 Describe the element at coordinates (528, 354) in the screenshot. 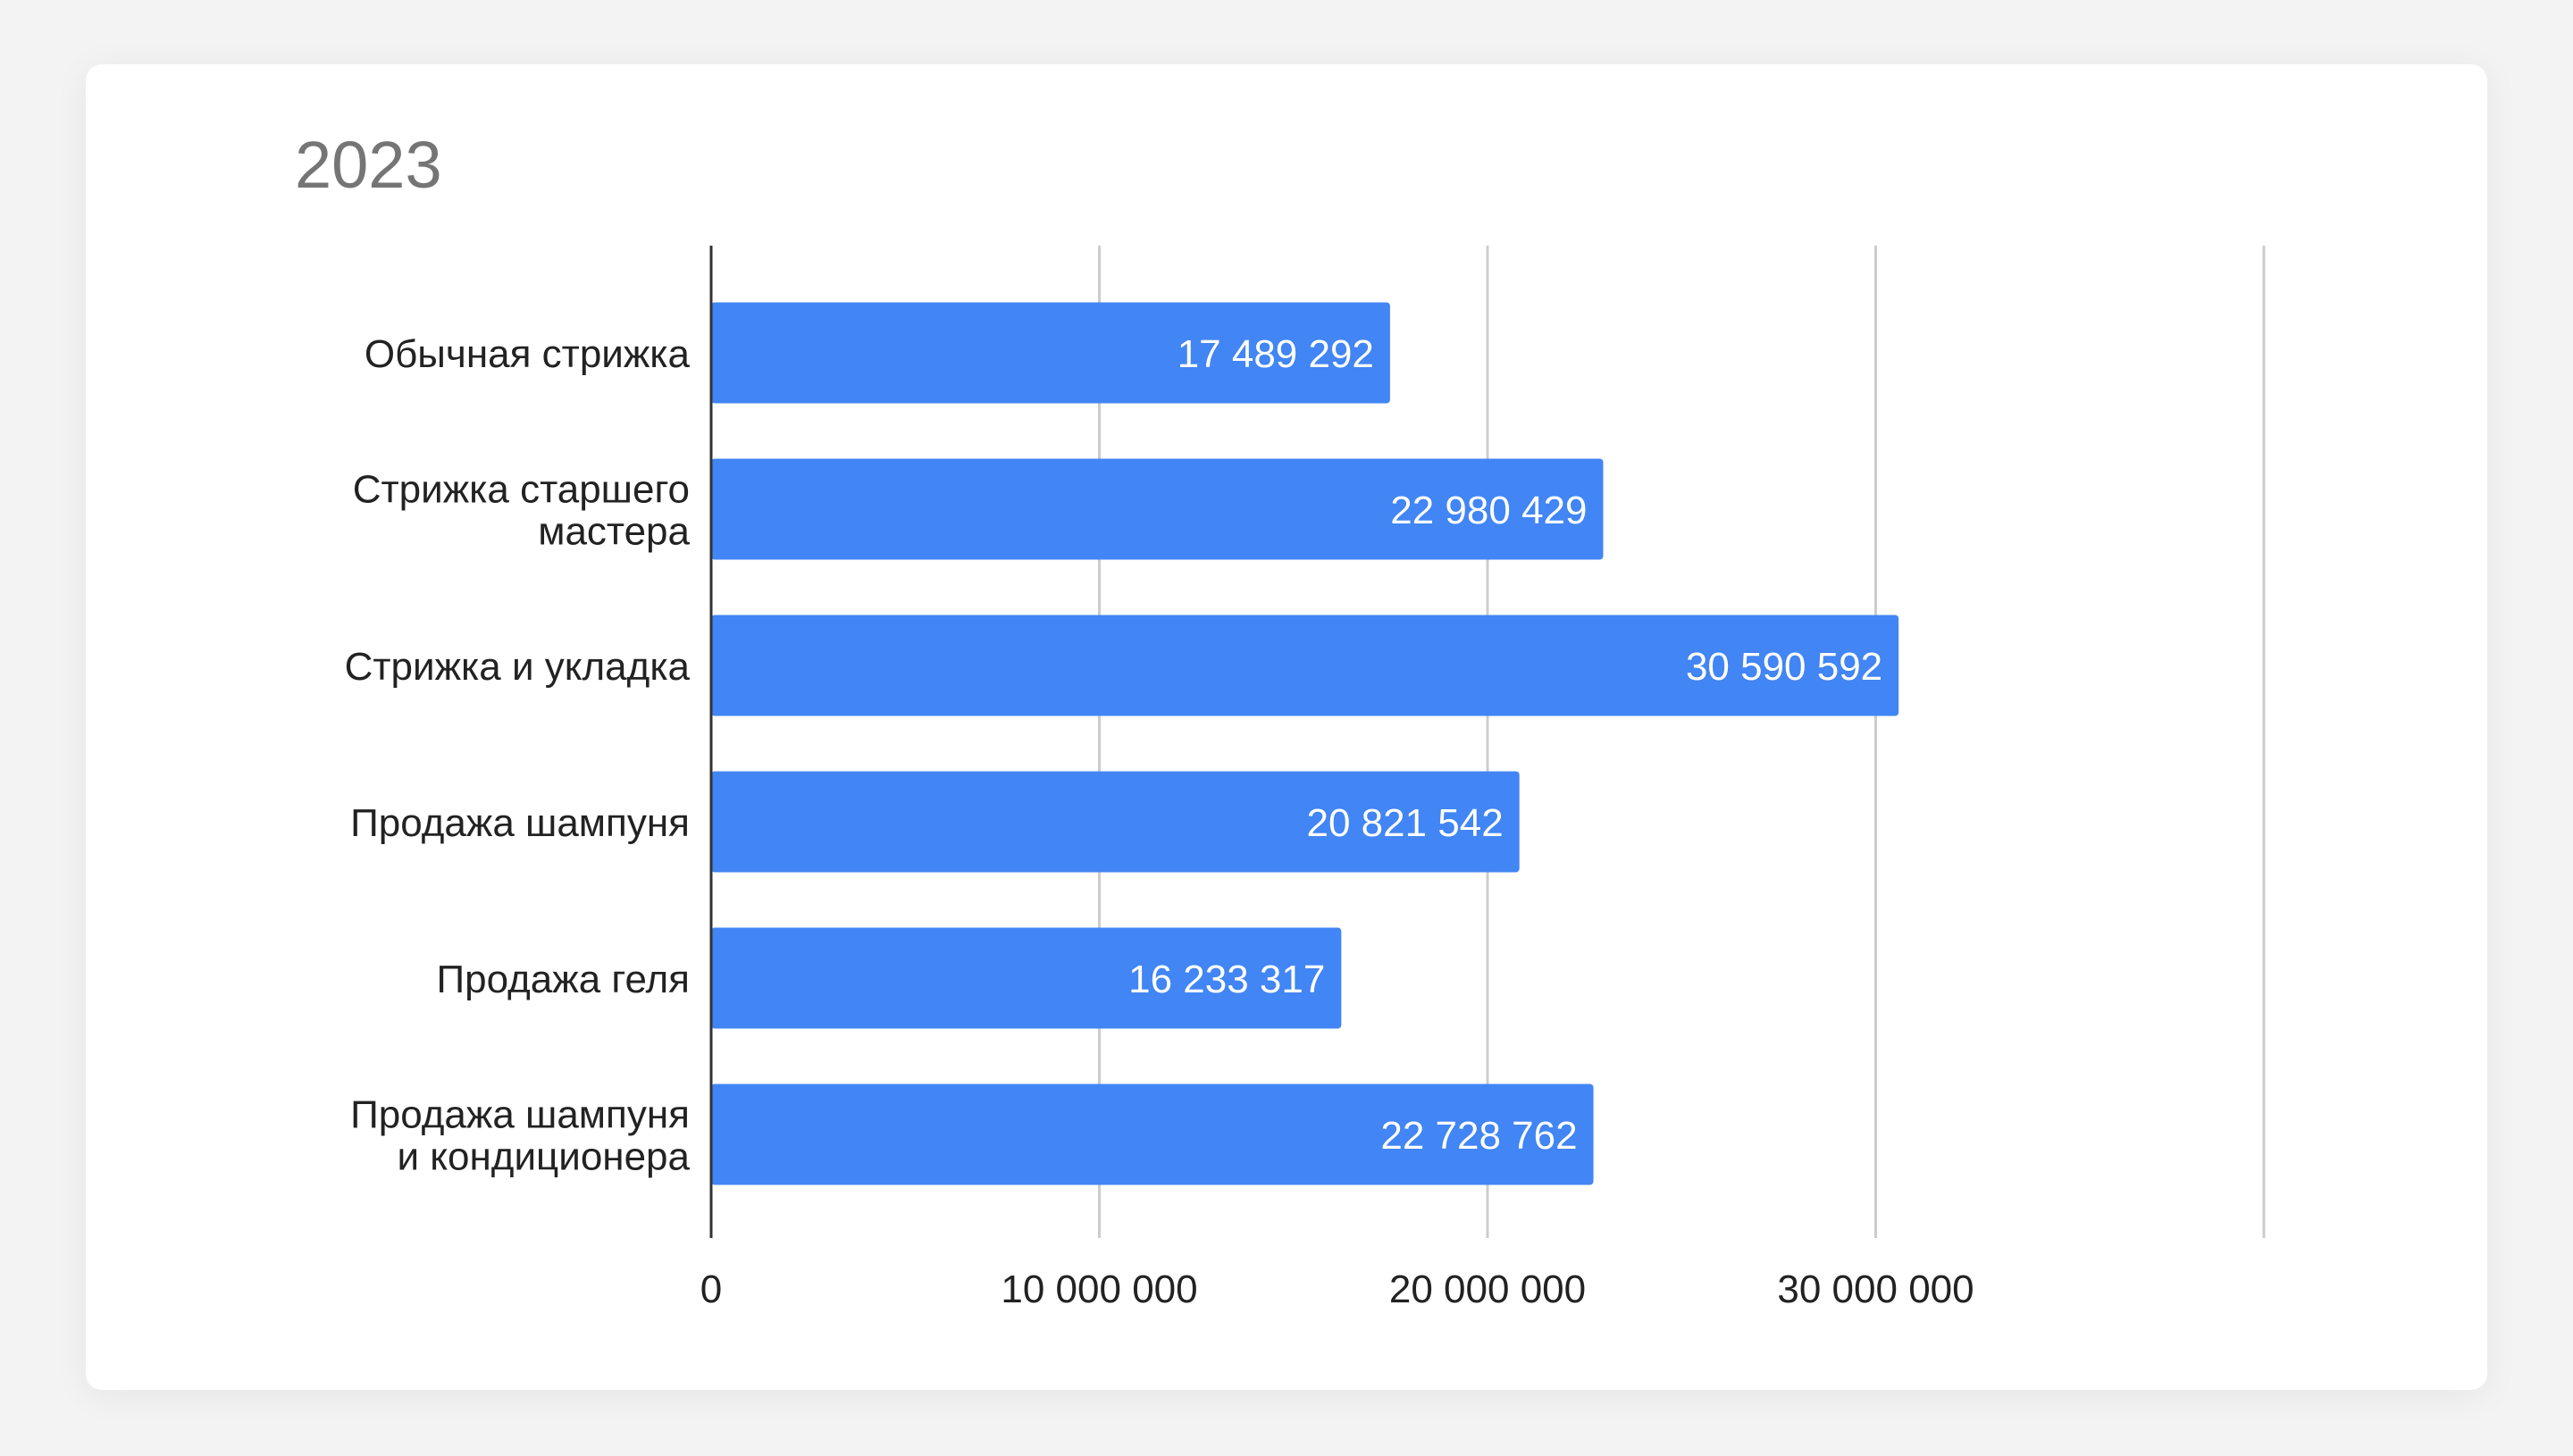

I see `category-label: Обычная стрижка` at that location.